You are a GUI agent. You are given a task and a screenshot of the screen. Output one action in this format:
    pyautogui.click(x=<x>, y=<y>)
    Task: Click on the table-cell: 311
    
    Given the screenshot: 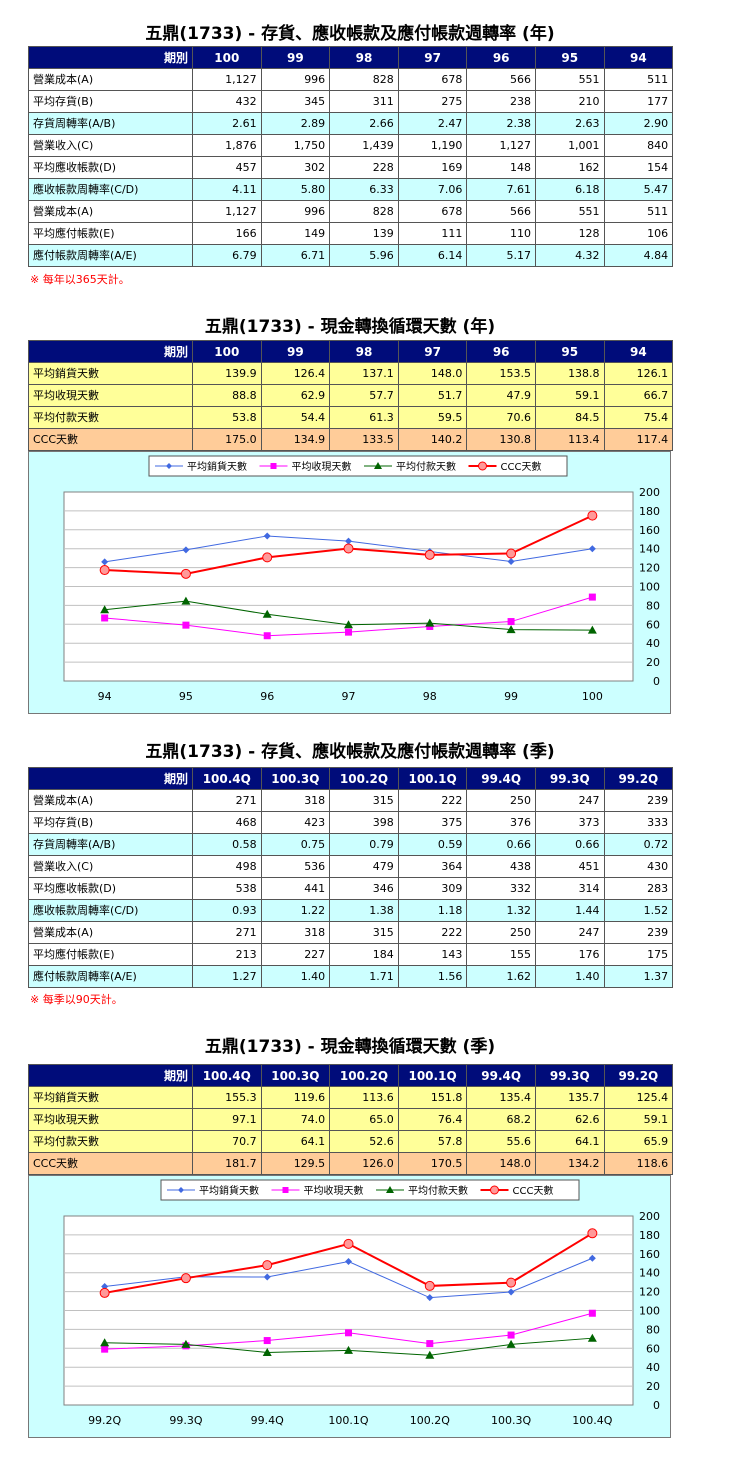 What is the action you would take?
    pyautogui.click(x=364, y=101)
    